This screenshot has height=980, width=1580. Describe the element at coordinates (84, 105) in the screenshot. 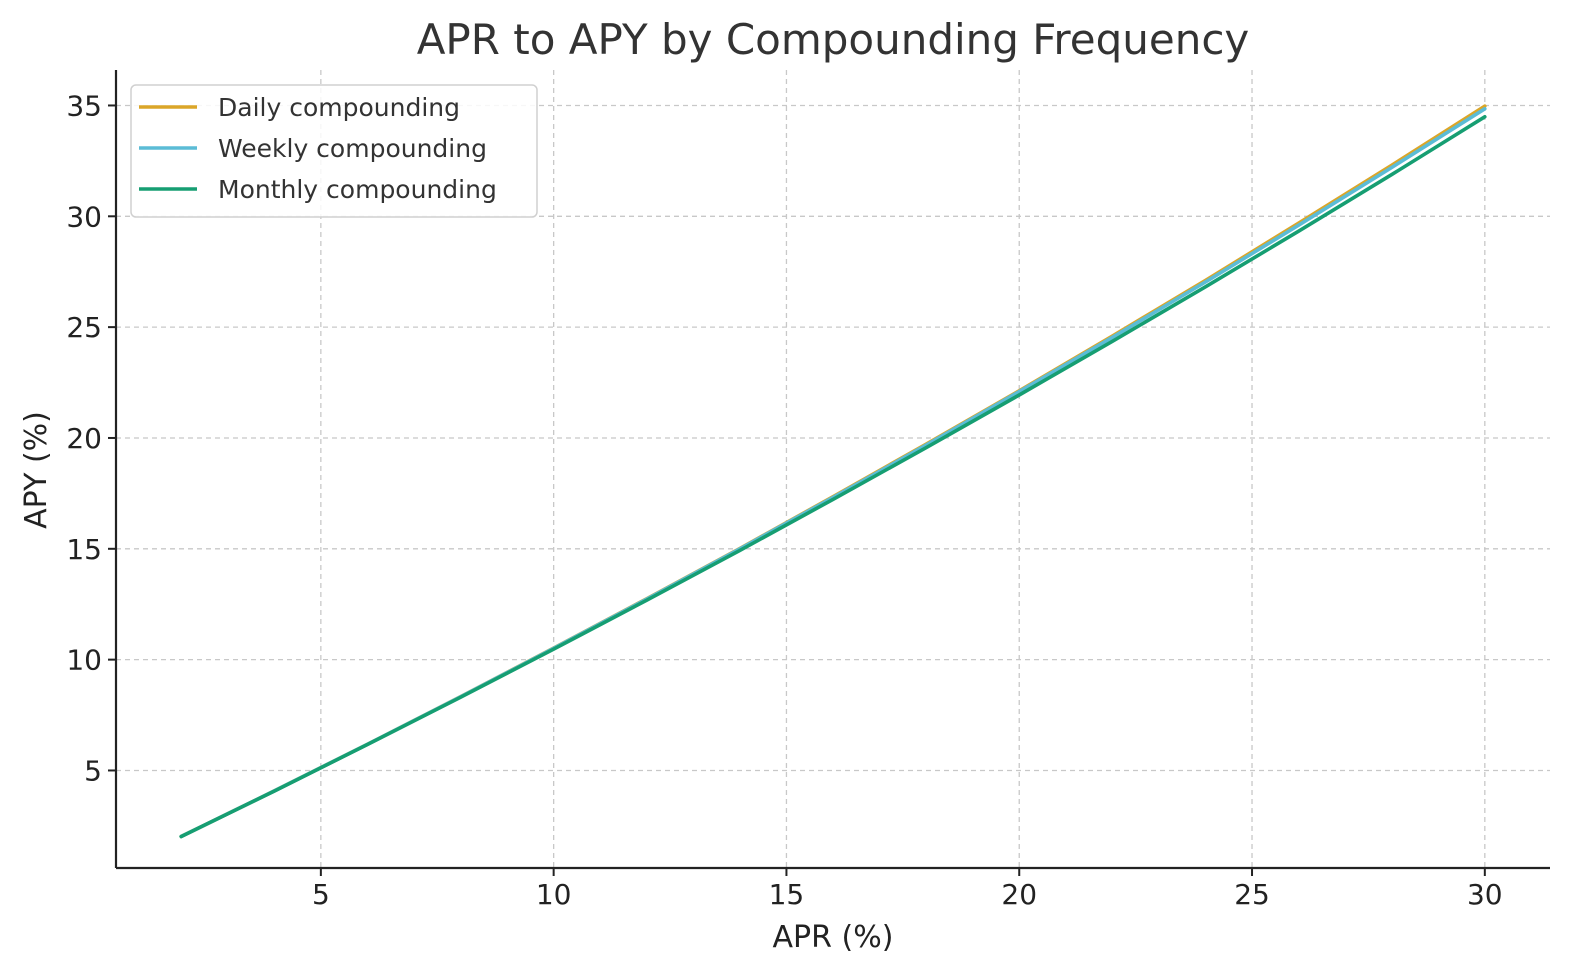

I see `y-tick-label: 35` at that location.